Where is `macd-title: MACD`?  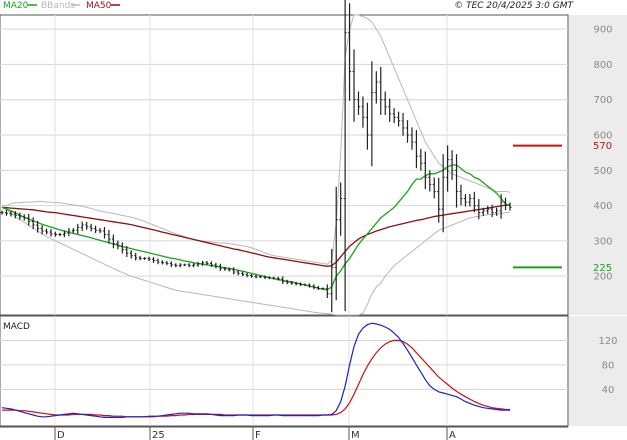 macd-title: MACD is located at coordinates (16, 327).